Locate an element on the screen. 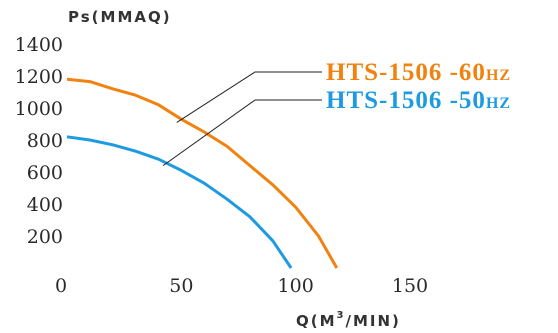 The width and height of the screenshot is (558, 333). y-tick-label: 1400 is located at coordinates (39, 45).